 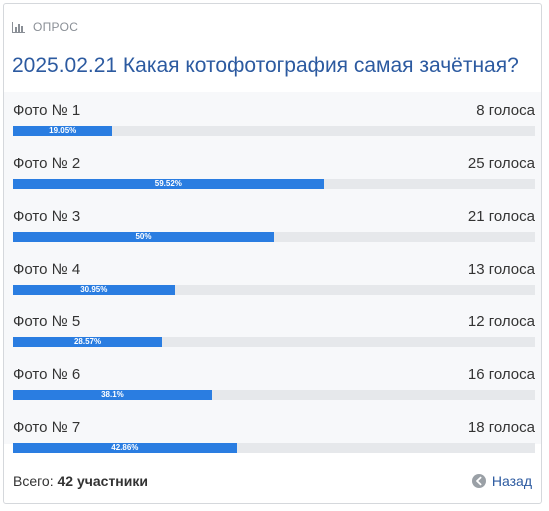 What do you see at coordinates (47, 216) in the screenshot?
I see `option-label: Фото № 3` at bounding box center [47, 216].